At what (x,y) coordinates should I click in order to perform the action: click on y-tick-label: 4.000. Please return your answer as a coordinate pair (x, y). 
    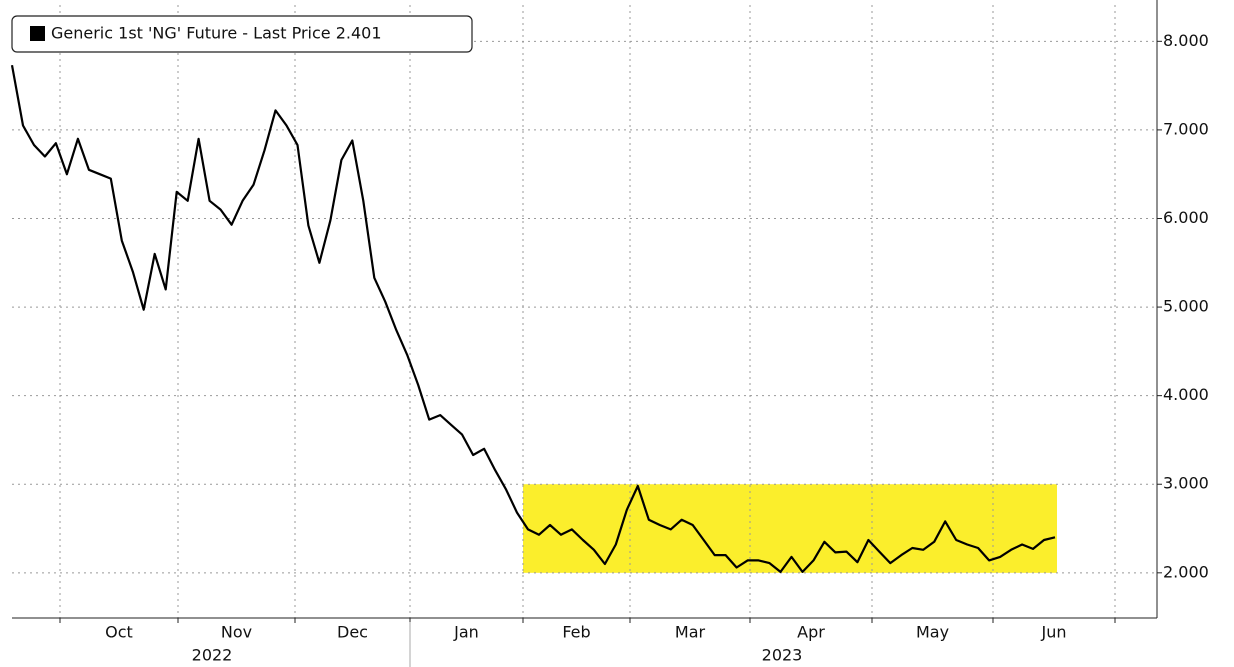
    Looking at the image, I should click on (1186, 394).